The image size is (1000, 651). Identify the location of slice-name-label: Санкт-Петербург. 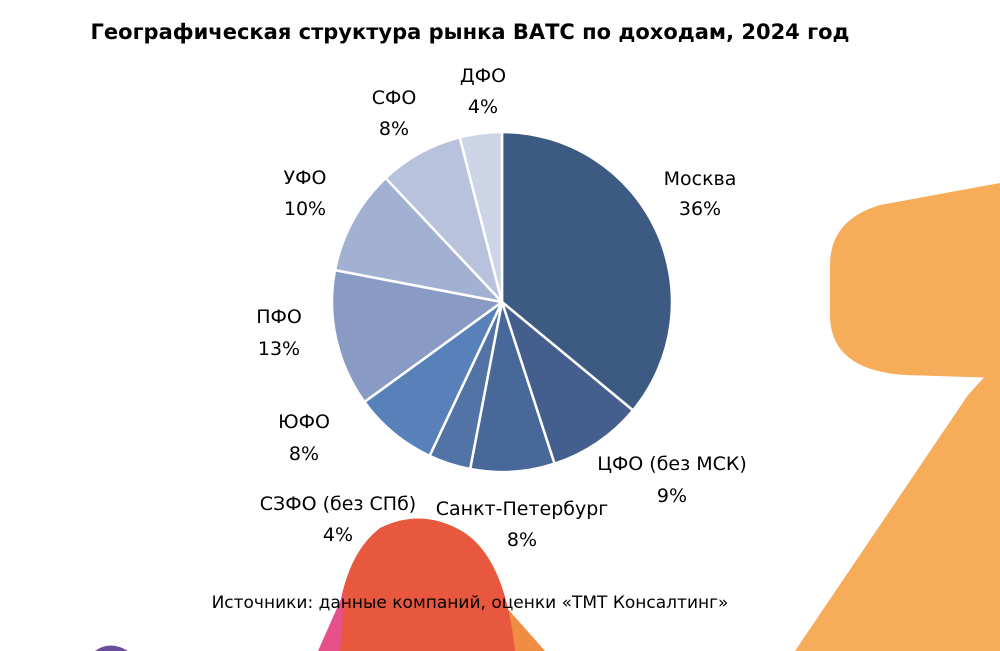
(522, 509).